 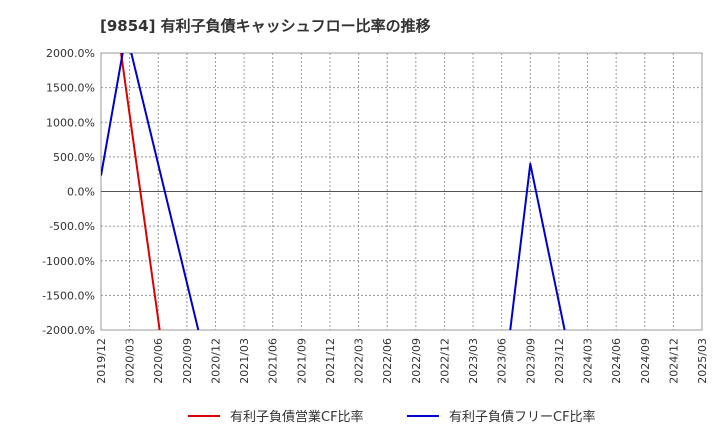 What do you see at coordinates (70, 122) in the screenshot?
I see `y-tick-label: 1000.0%` at bounding box center [70, 122].